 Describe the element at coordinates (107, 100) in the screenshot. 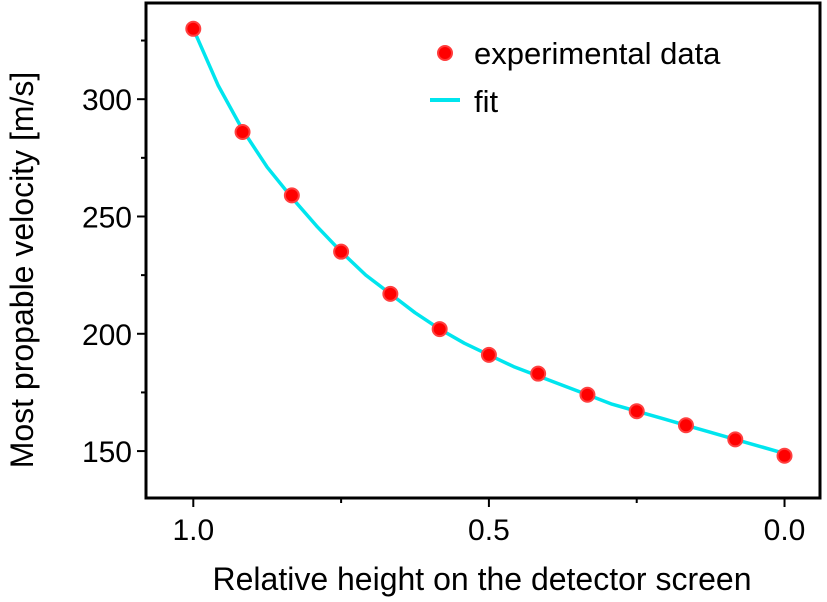

I see `y-tick-label-300: 300` at that location.